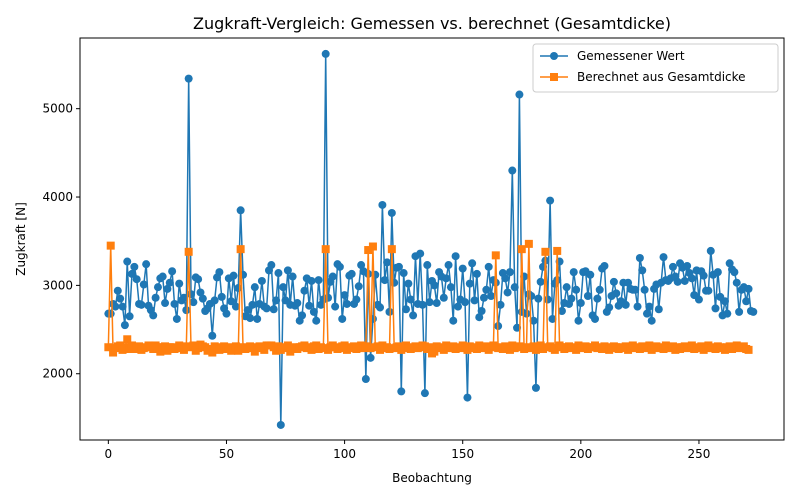 The width and height of the screenshot is (800, 500). Describe the element at coordinates (554, 56) in the screenshot. I see `legend-marker-measured` at that location.